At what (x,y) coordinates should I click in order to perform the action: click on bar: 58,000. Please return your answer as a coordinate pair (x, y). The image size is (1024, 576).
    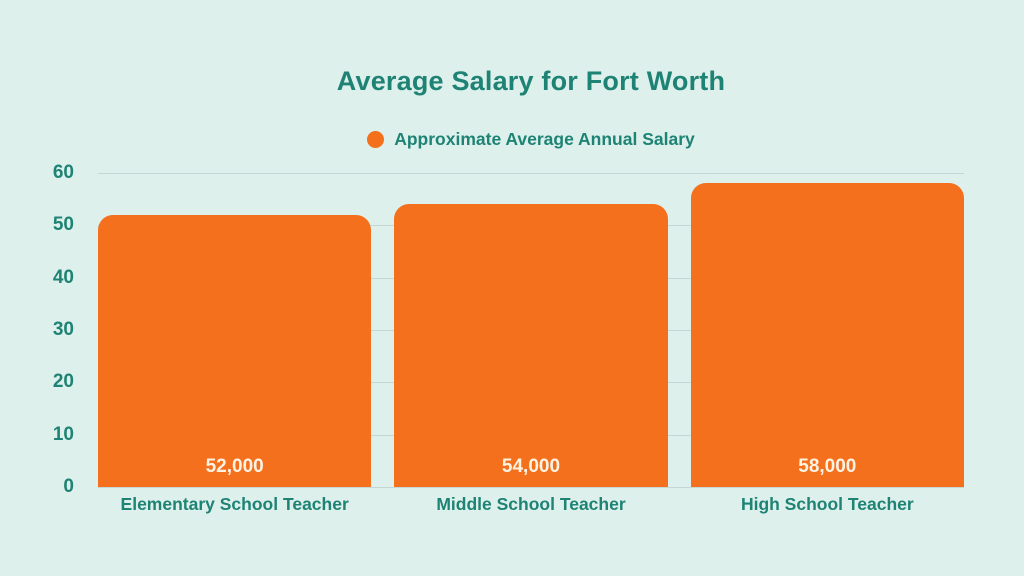
    Looking at the image, I should click on (827, 335).